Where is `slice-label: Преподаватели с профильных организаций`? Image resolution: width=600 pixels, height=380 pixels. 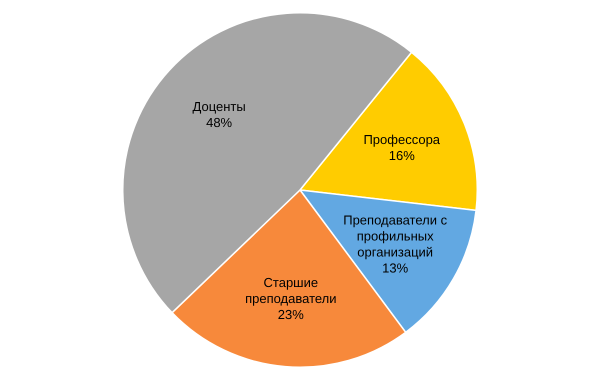
slice-label: Преподаватели с профильных организаций is located at coordinates (395, 236).